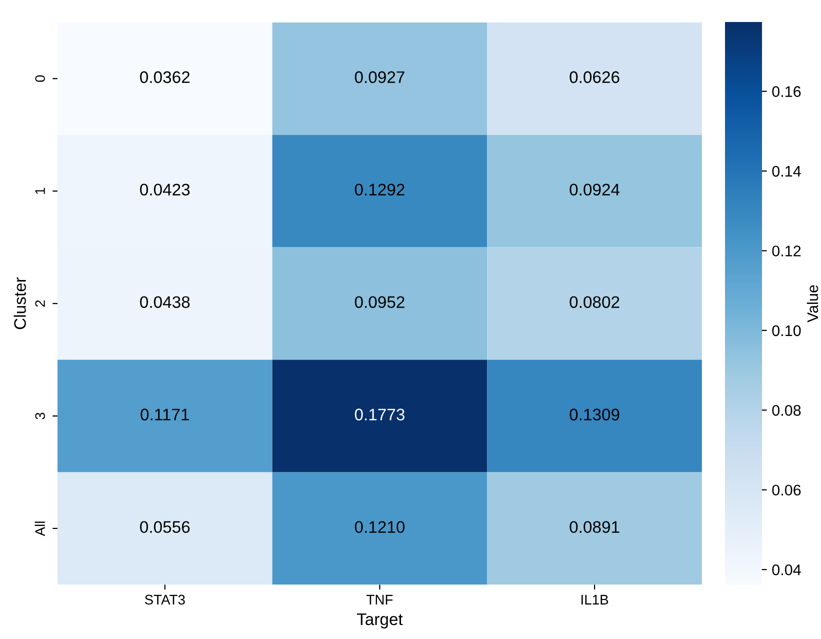 Image resolution: width=821 pixels, height=639 pixels. What do you see at coordinates (812, 303) in the screenshot?
I see `color-bar-title: Value` at bounding box center [812, 303].